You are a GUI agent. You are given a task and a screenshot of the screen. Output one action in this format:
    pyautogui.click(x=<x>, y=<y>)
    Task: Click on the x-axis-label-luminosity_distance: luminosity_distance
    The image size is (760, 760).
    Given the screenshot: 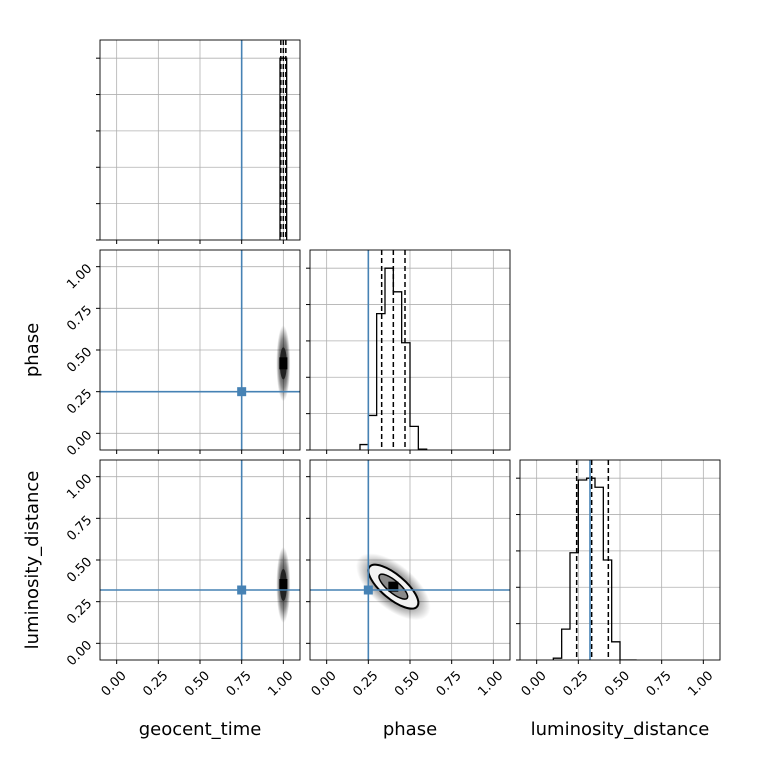 What is the action you would take?
    pyautogui.click(x=620, y=729)
    